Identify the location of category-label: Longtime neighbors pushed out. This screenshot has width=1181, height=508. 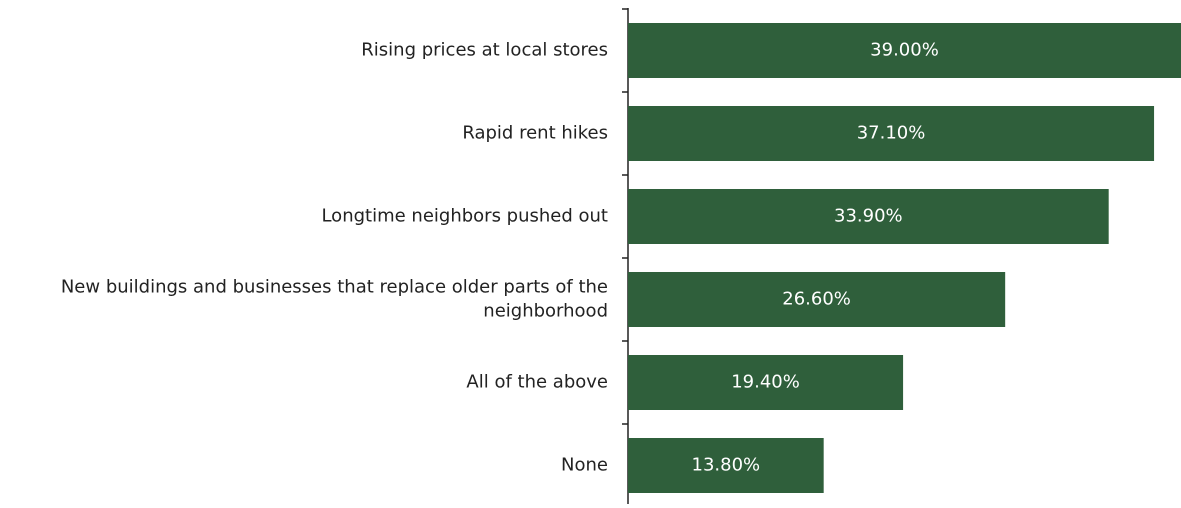
(464, 216).